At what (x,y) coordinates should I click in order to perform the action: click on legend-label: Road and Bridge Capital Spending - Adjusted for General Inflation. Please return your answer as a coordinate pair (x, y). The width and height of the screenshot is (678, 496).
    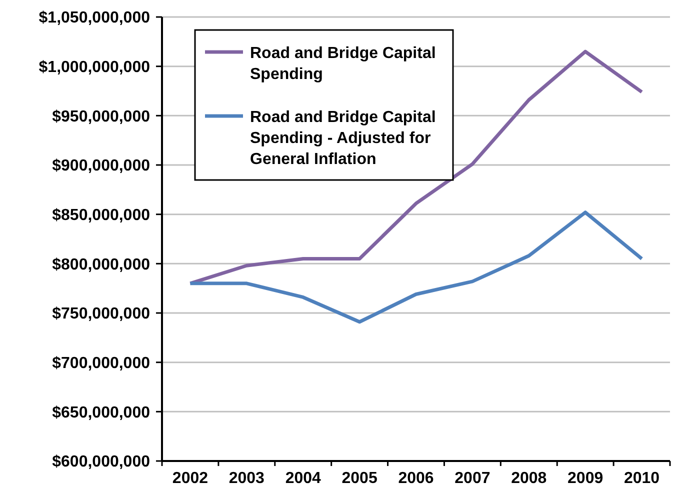
    Looking at the image, I should click on (343, 138).